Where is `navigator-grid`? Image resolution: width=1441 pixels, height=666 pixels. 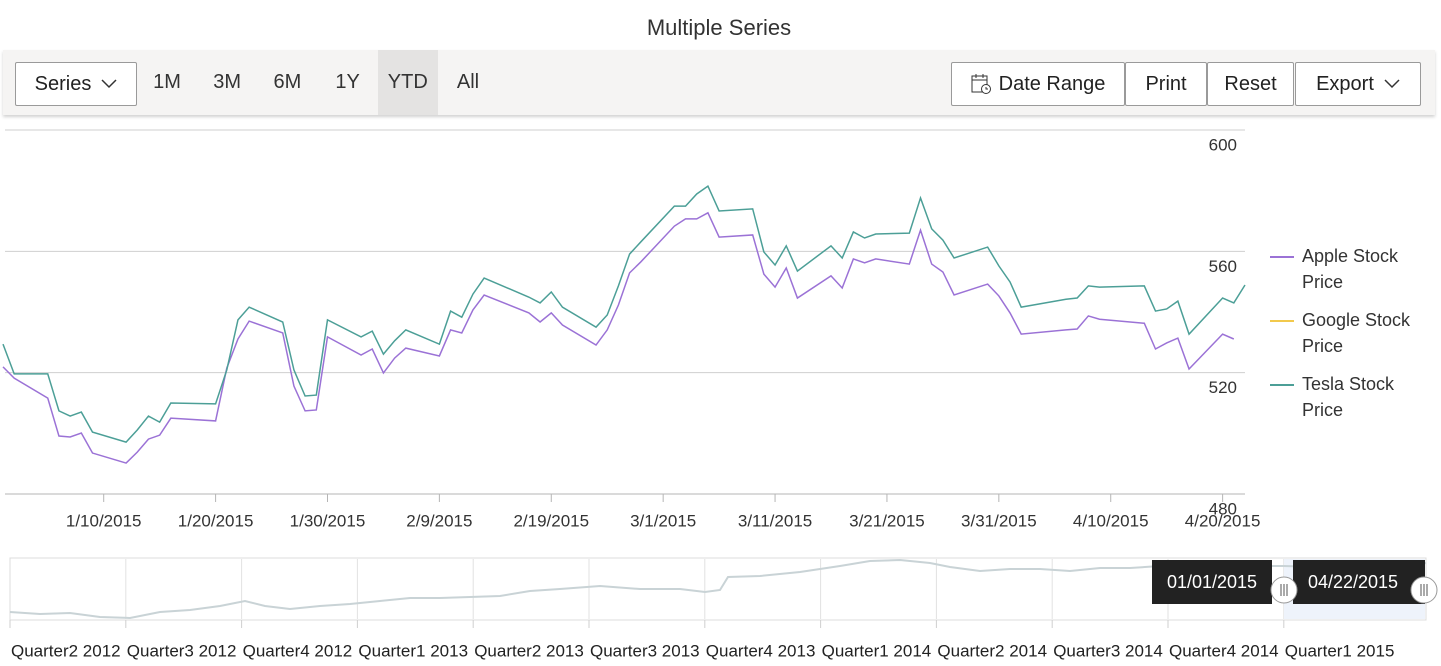 navigator-grid is located at coordinates (647, 593).